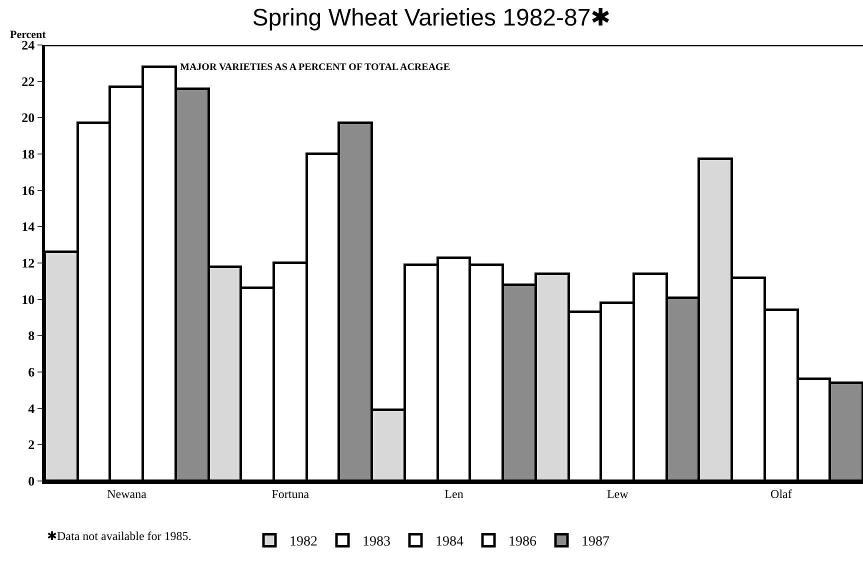 The height and width of the screenshot is (586, 863). I want to click on y-tick-label: 8, so click(32, 336).